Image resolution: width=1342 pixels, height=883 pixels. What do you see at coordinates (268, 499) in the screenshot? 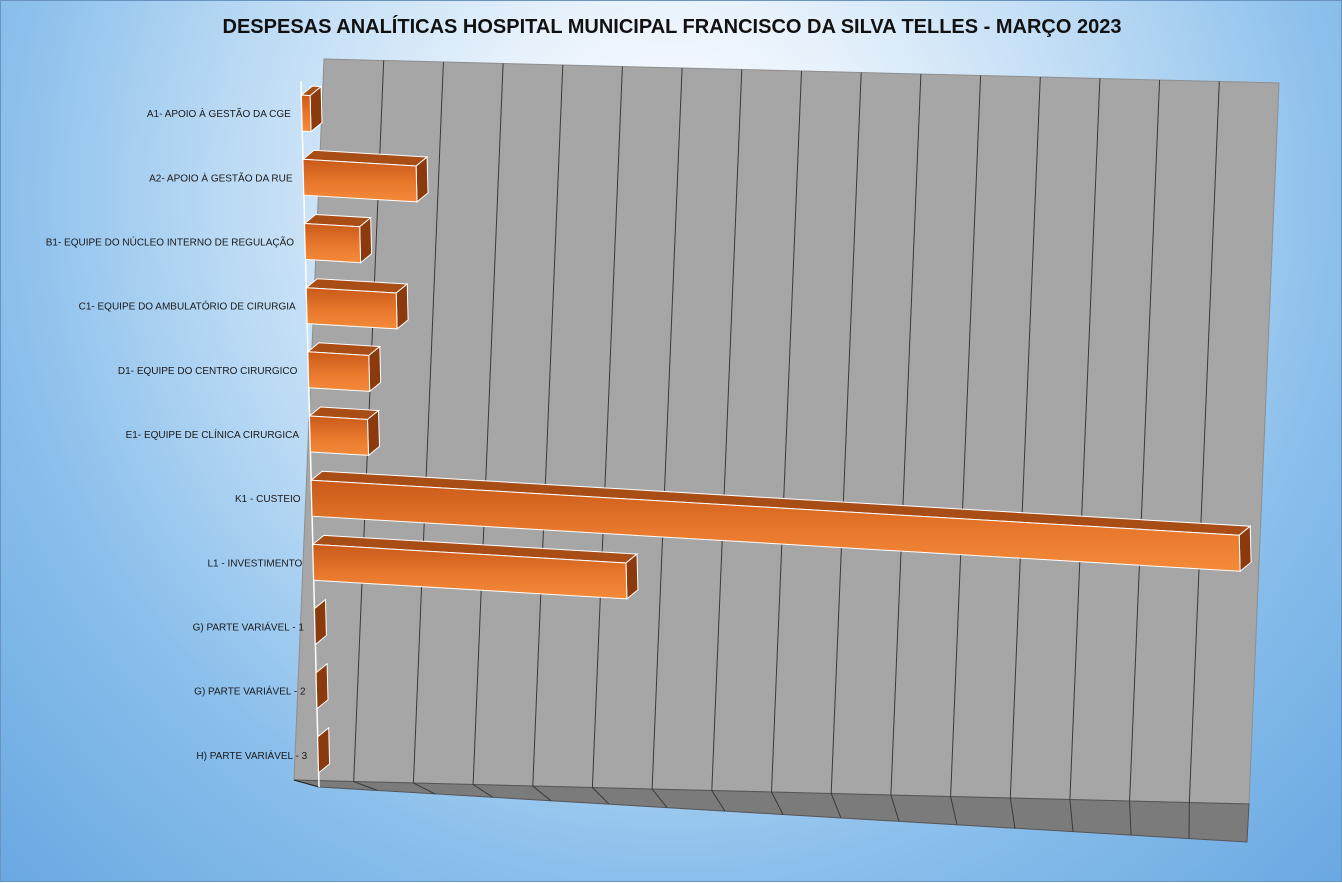
I see `category-label: K1 - CUSTEIO` at bounding box center [268, 499].